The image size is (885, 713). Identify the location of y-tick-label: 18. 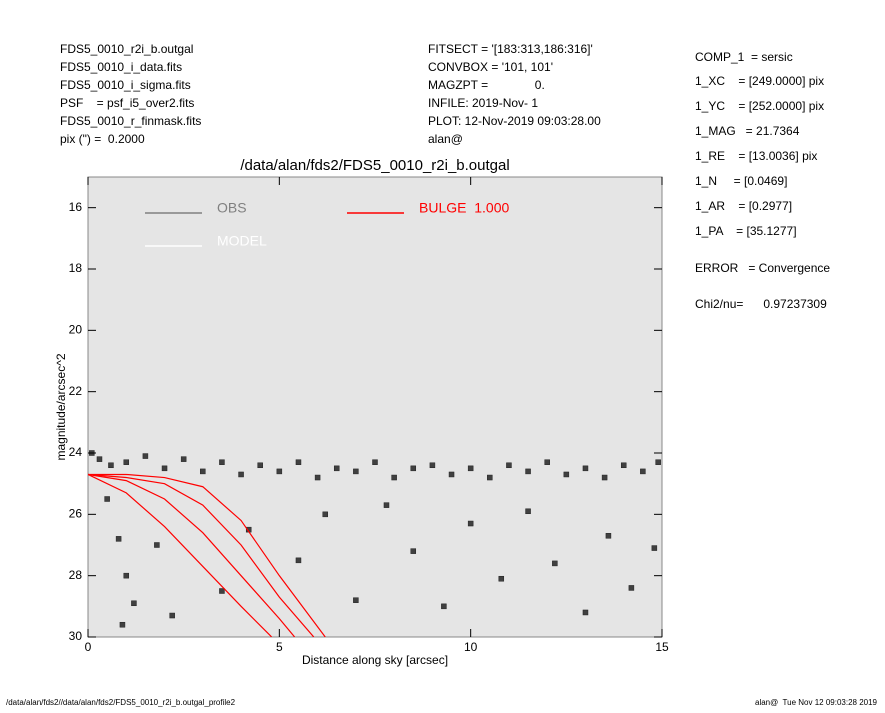
(76, 268).